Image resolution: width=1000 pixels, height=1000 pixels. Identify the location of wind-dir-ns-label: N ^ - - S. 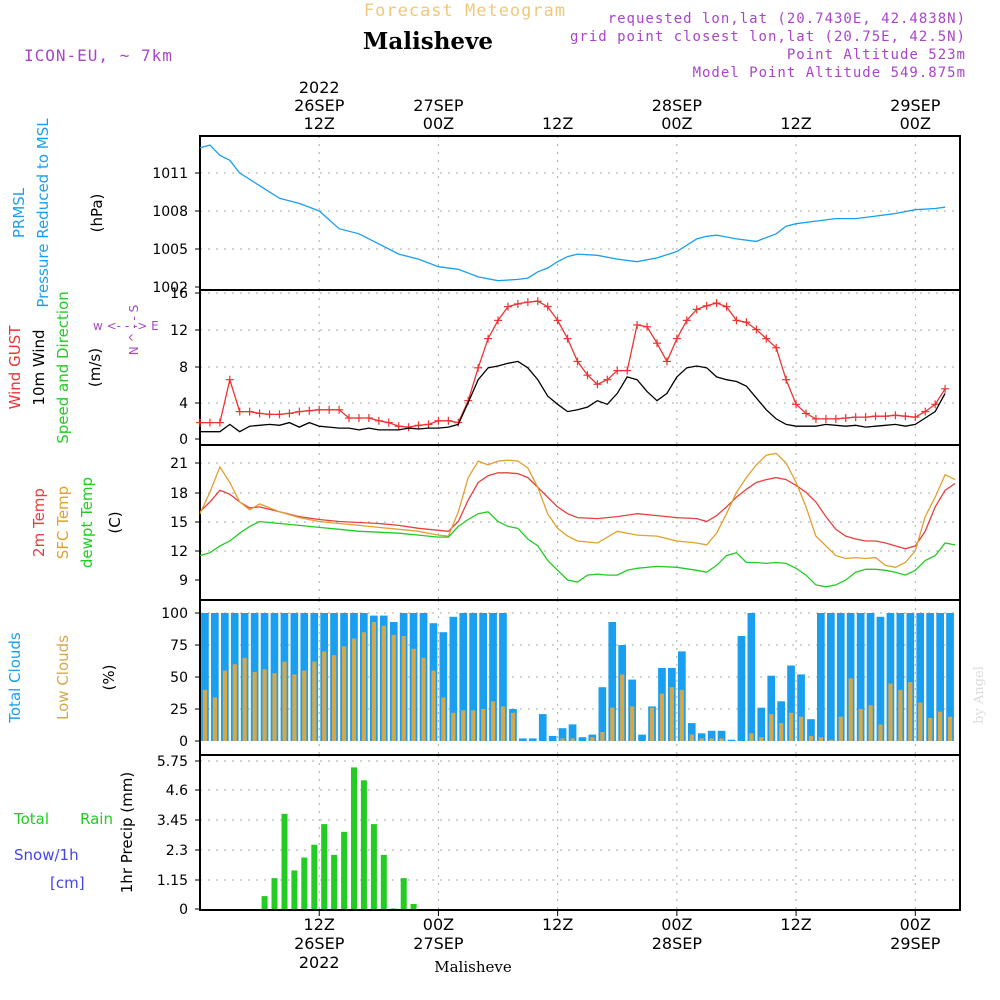
(134, 330).